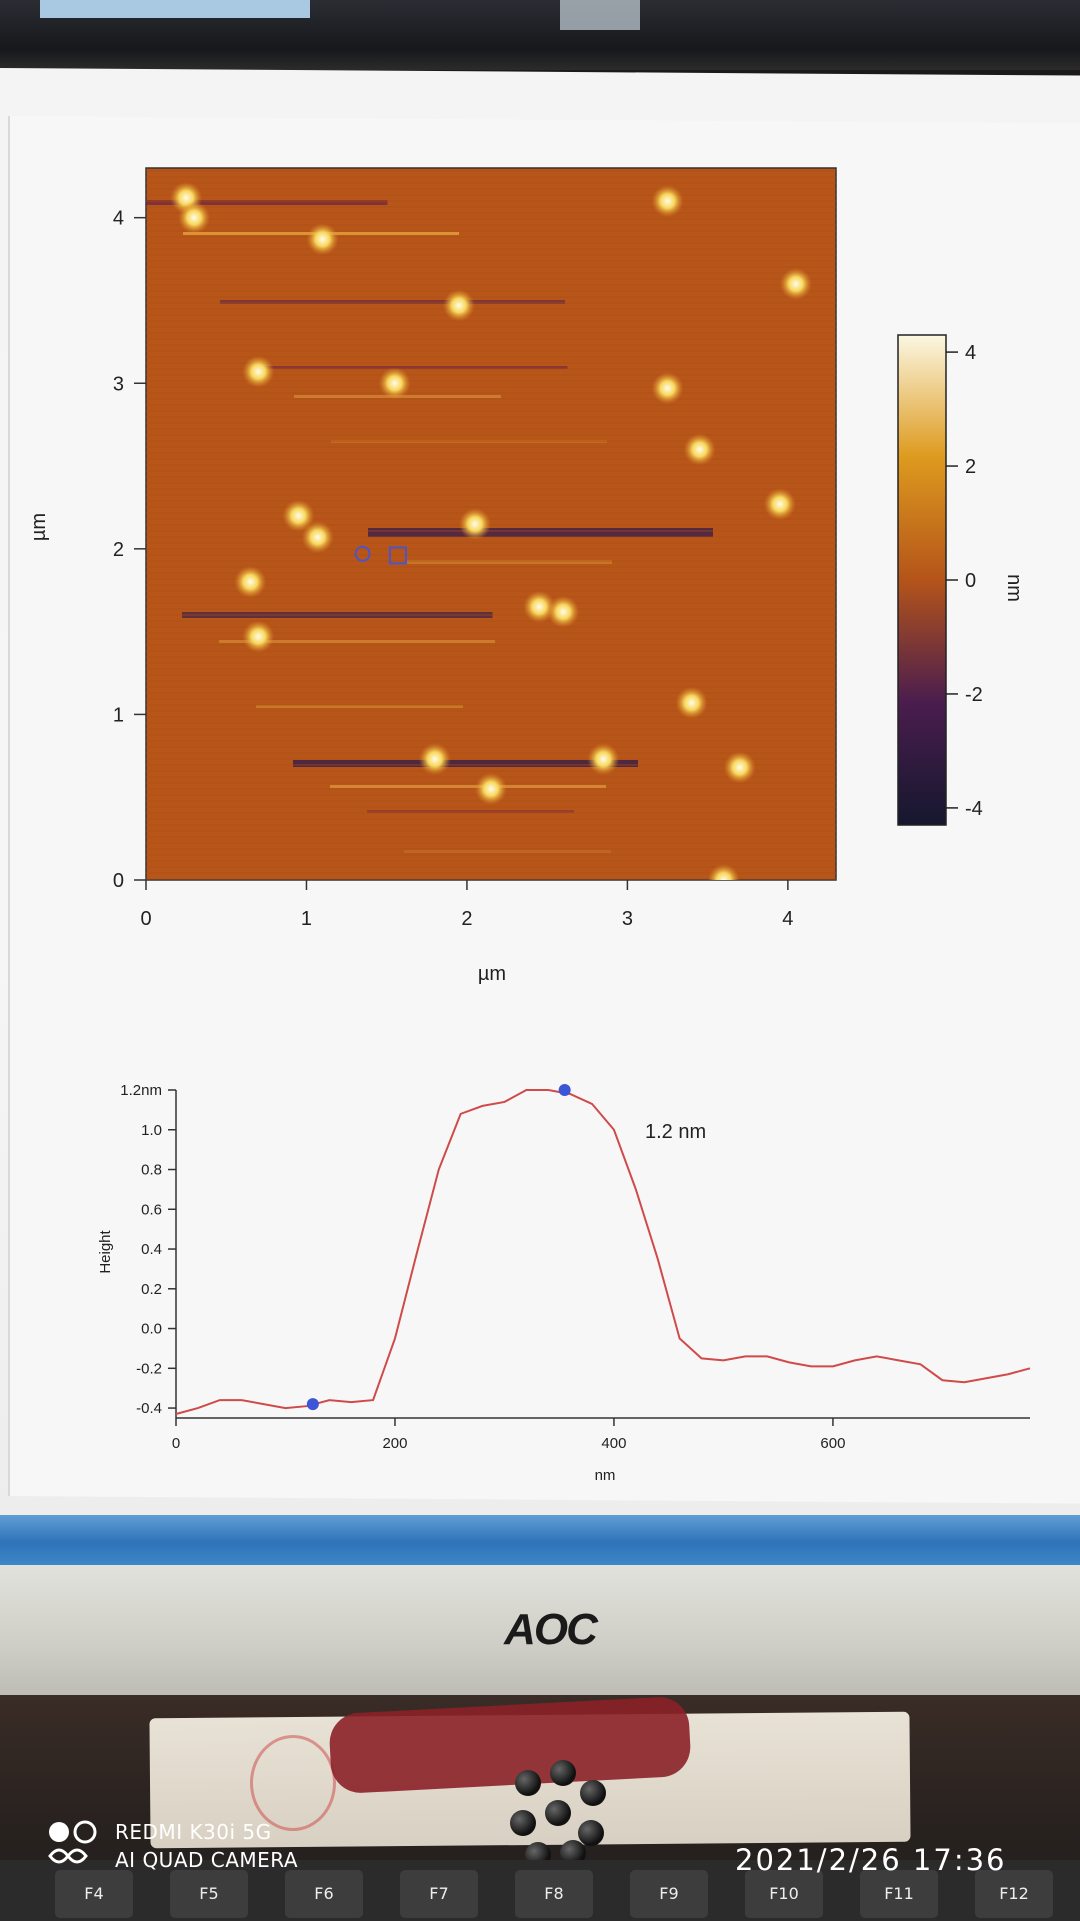  I want to click on profile-y-tick-label: 0.0, so click(151, 1329).